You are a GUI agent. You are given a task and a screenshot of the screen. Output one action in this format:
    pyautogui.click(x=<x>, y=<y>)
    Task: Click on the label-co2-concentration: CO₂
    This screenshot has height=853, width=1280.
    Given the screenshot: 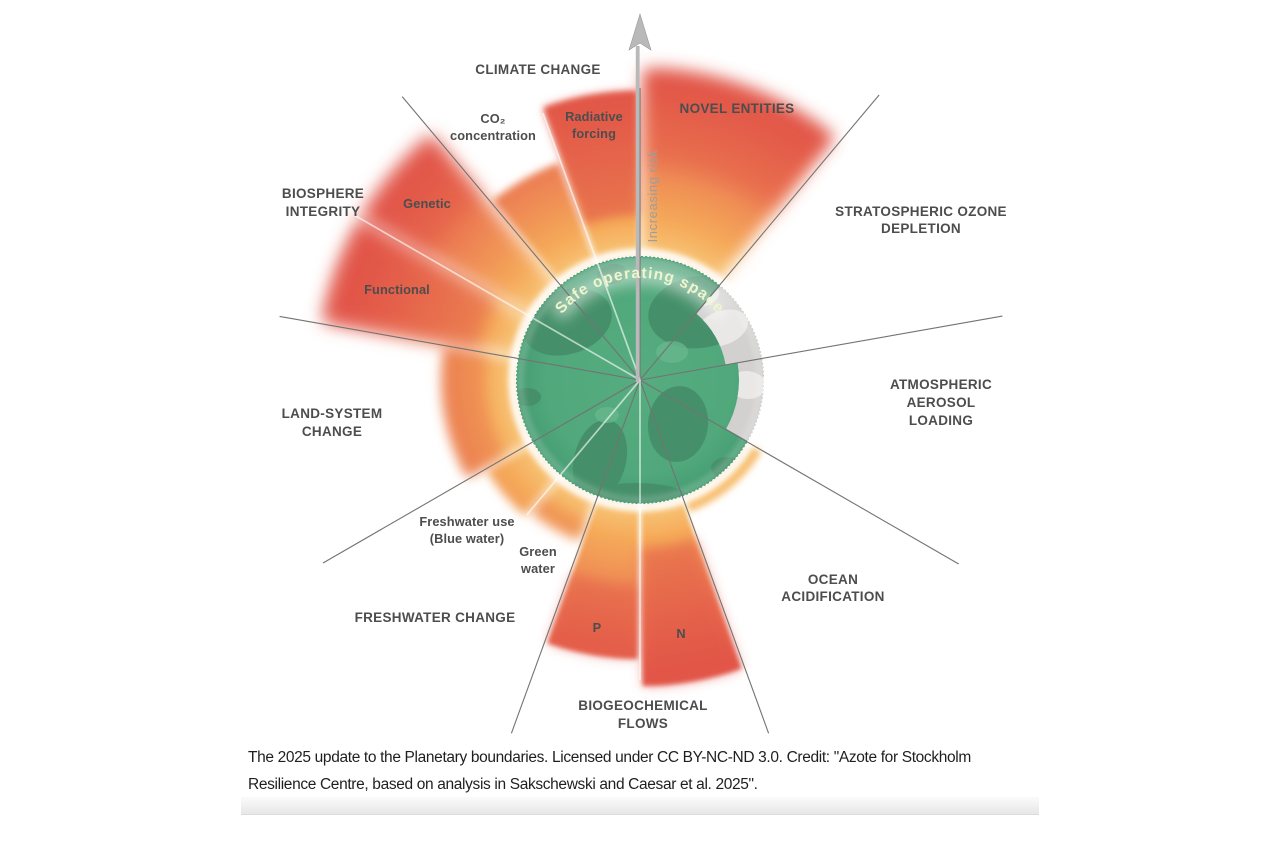 What is the action you would take?
    pyautogui.click(x=492, y=118)
    